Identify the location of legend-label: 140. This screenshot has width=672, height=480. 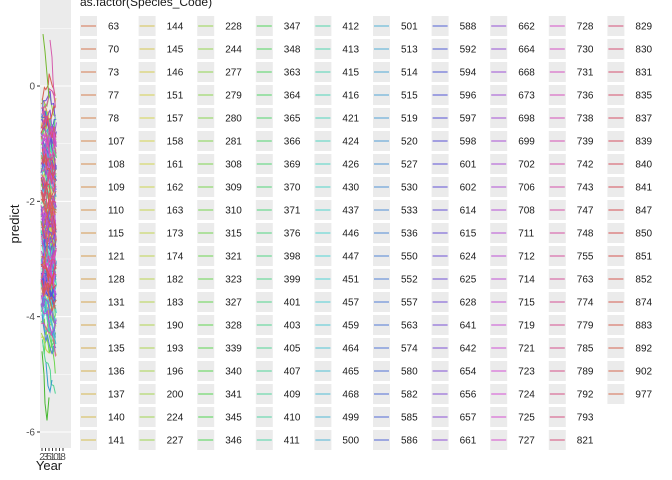
(116, 418).